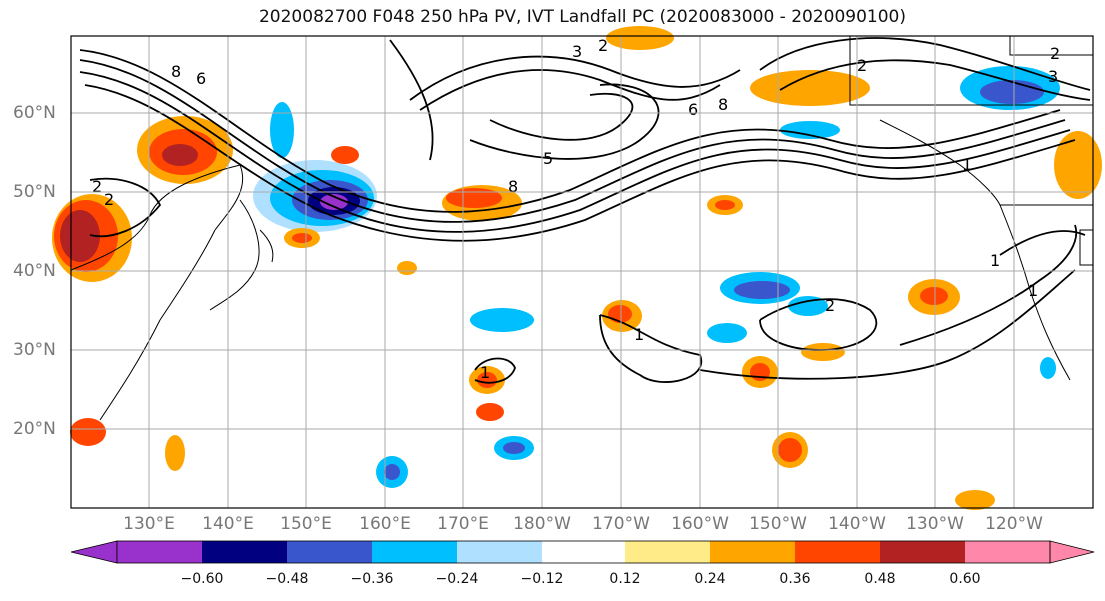  I want to click on colorbar-tick-label: −0.60, so click(202, 579).